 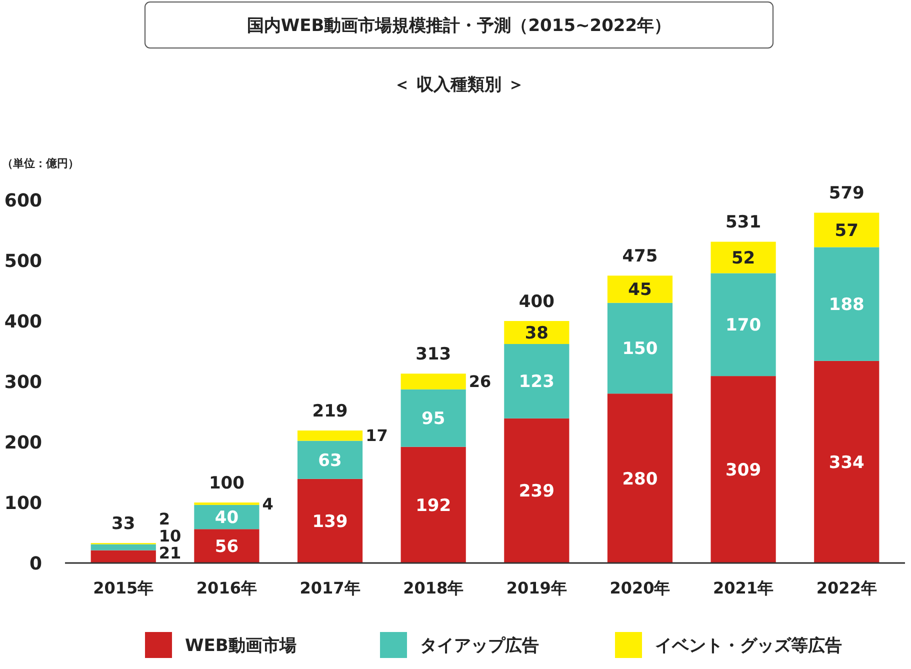 What do you see at coordinates (170, 536) in the screenshot?
I see `data-label: 10` at bounding box center [170, 536].